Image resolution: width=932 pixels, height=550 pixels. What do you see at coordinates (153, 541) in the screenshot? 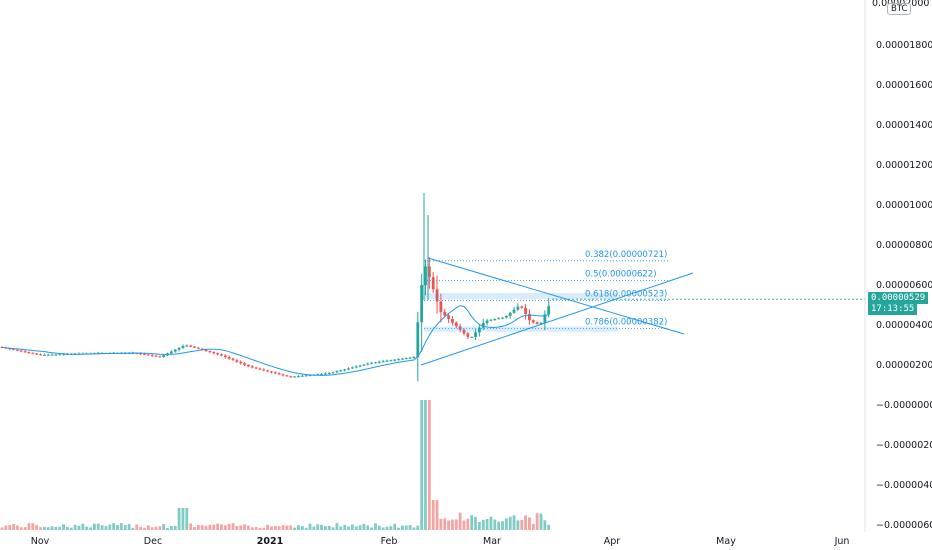
I see `x-tick-label: Dec` at bounding box center [153, 541].